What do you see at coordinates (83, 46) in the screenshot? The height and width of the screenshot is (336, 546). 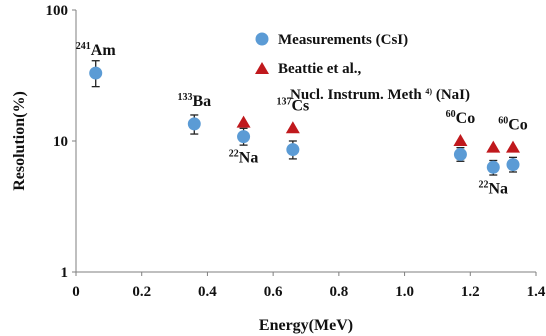 I see `isotope-mass-number: 241` at bounding box center [83, 46].